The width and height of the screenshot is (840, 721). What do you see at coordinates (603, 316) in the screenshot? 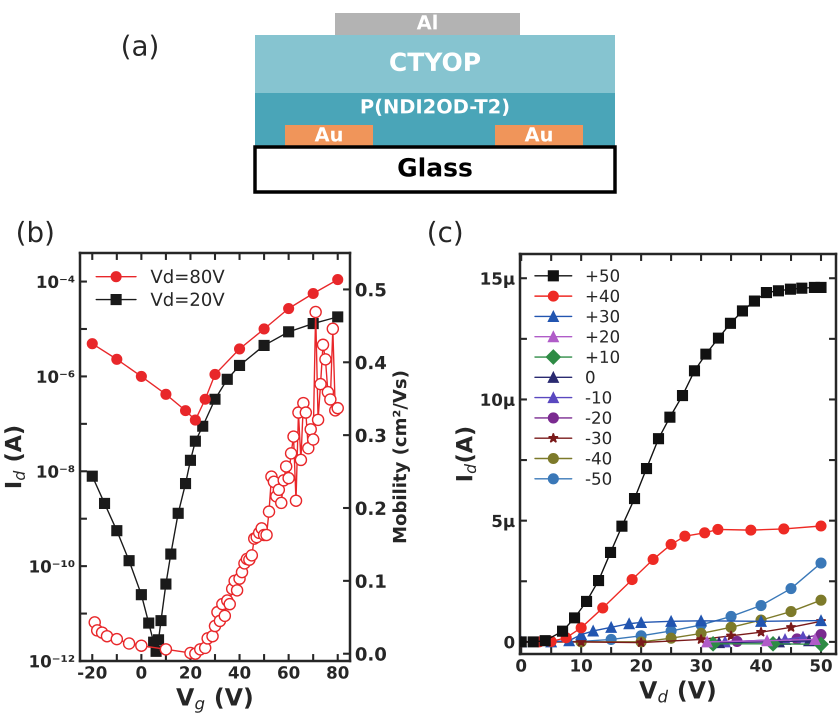
I see `legend-label: +30` at bounding box center [603, 316].